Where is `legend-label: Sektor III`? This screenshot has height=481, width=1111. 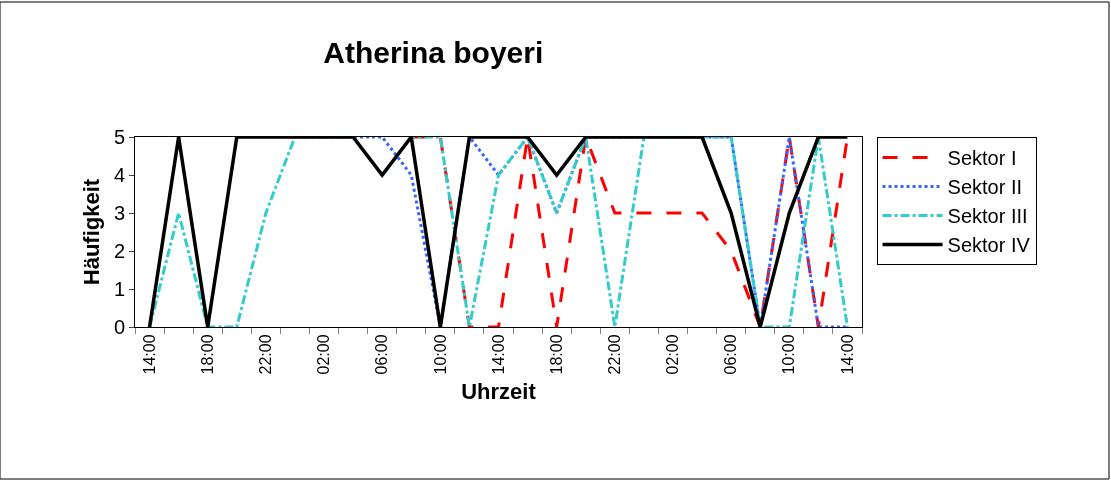
legend-label: Sektor III is located at coordinates (987, 216).